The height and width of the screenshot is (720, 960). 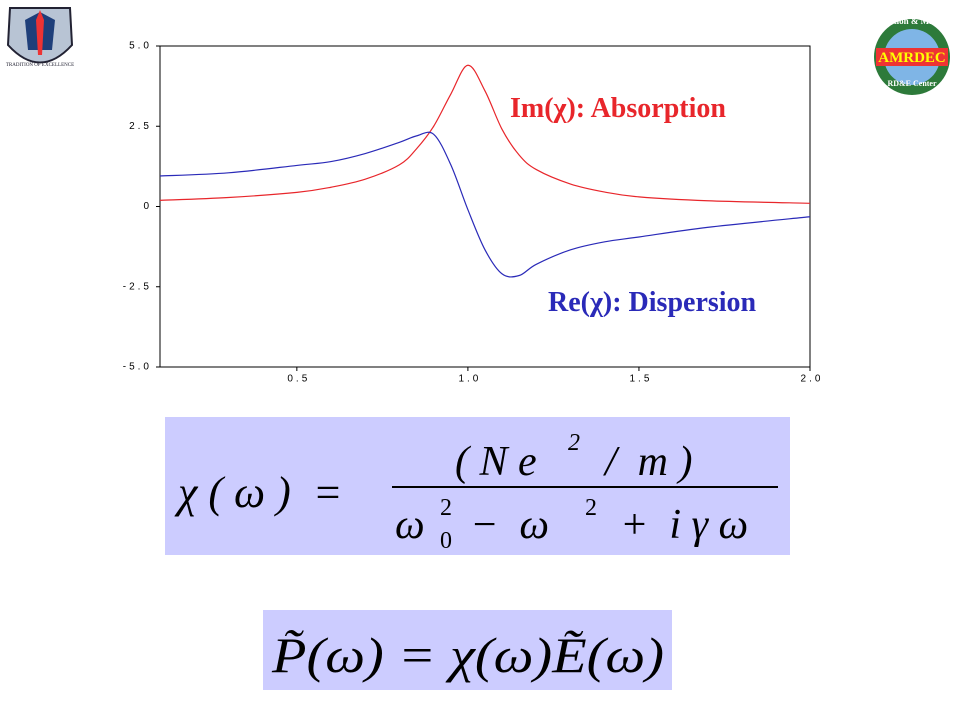 What do you see at coordinates (137, 286) in the screenshot?
I see `y-tick-label: -2.5` at bounding box center [137, 286].